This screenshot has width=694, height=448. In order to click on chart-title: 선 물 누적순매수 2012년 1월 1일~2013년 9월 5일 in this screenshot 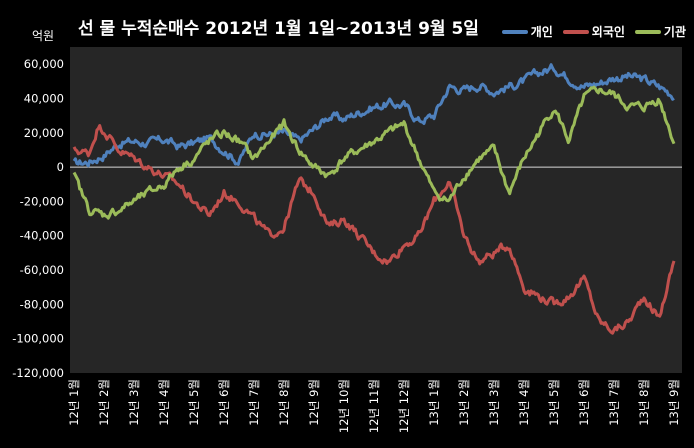, I will do `click(278, 29)`.